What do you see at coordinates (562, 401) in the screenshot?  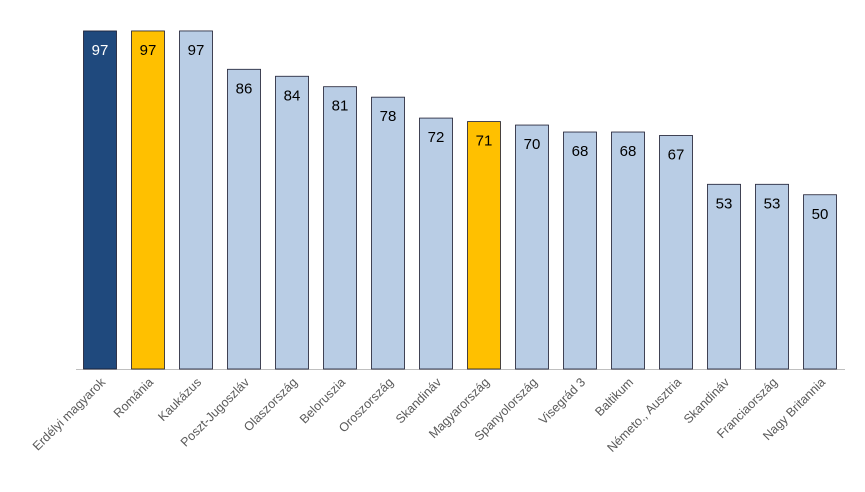 I see `x-tick-label: Visegrád 3` at bounding box center [562, 401].